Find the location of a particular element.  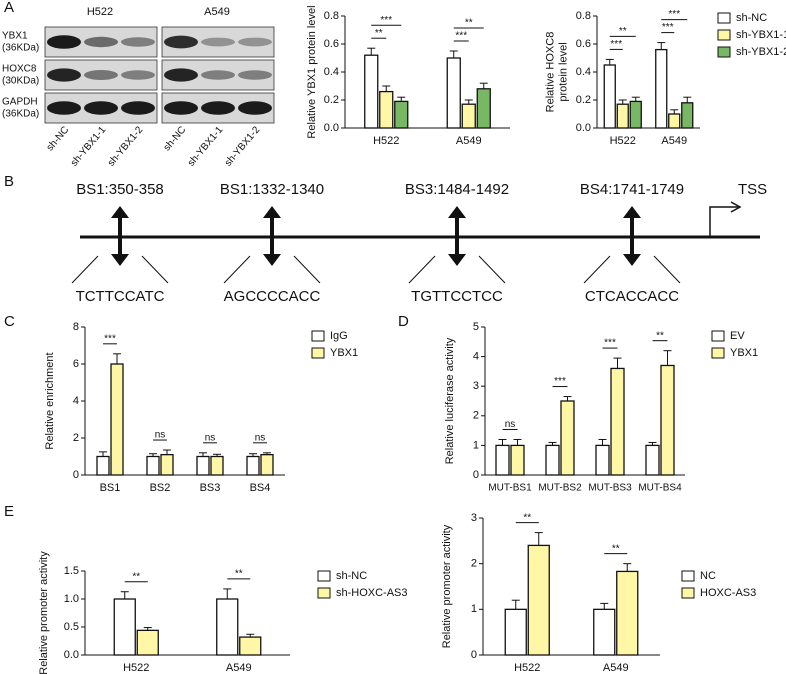

x-tick-label: MUT-BS3 is located at coordinates (610, 488).